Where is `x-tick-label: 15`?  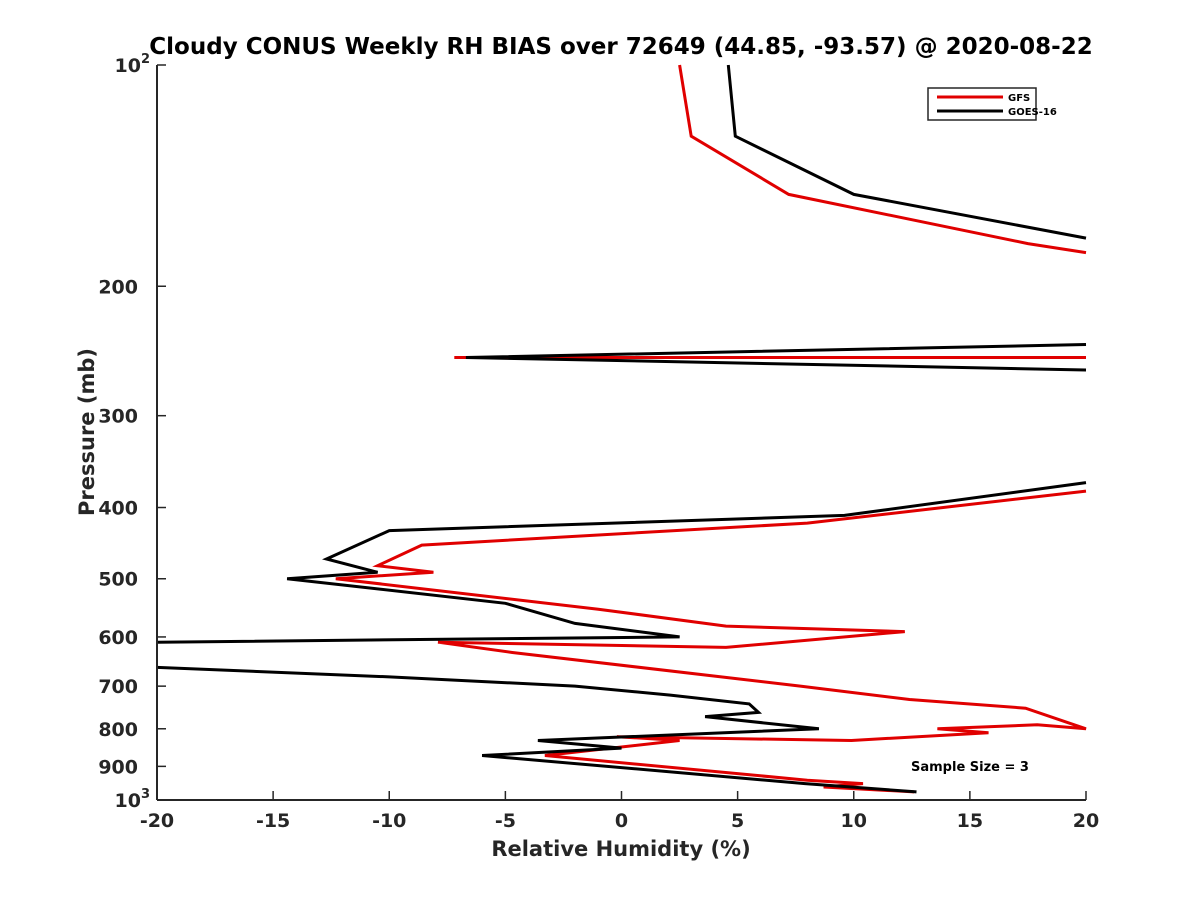 x-tick-label: 15 is located at coordinates (970, 821).